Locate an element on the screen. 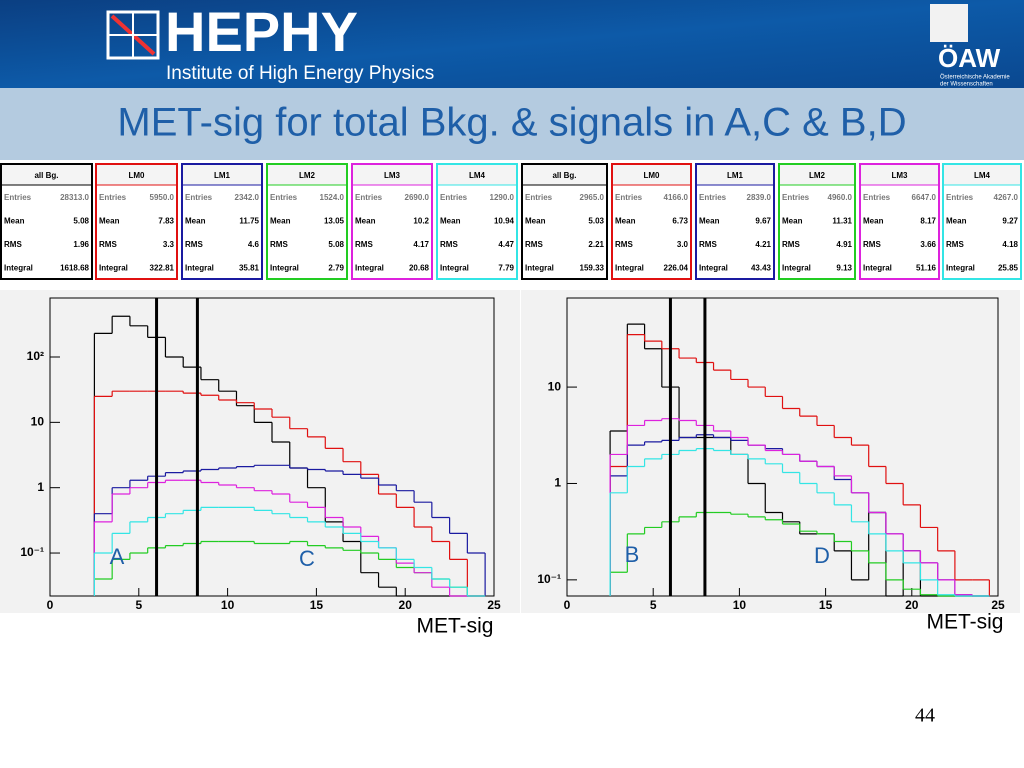 The height and width of the screenshot is (768, 1024). stat-value: 4960.0 is located at coordinates (840, 197).